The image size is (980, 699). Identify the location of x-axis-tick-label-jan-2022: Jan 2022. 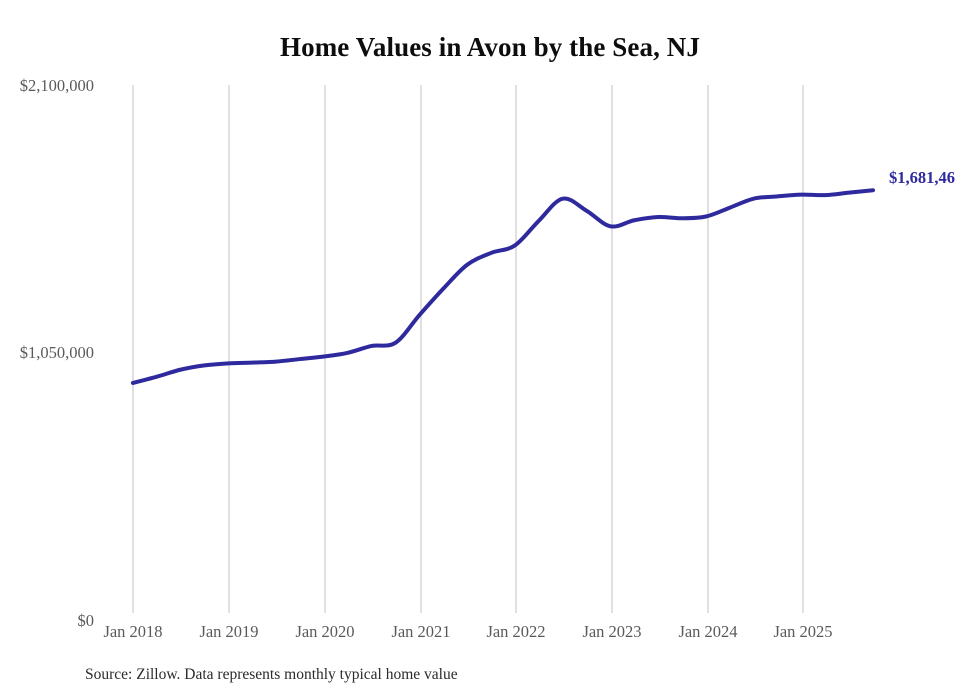
(516, 631).